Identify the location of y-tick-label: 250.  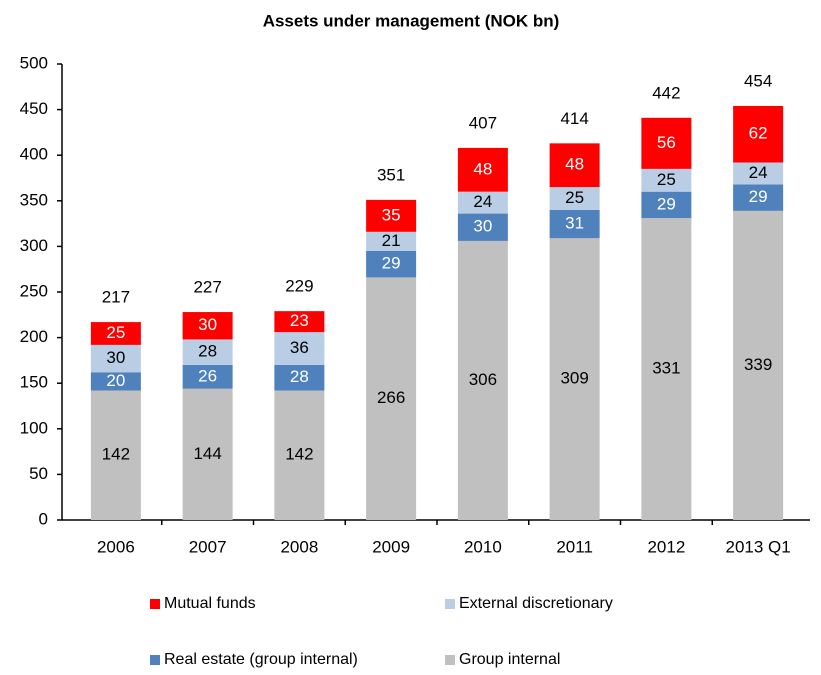
(34, 290).